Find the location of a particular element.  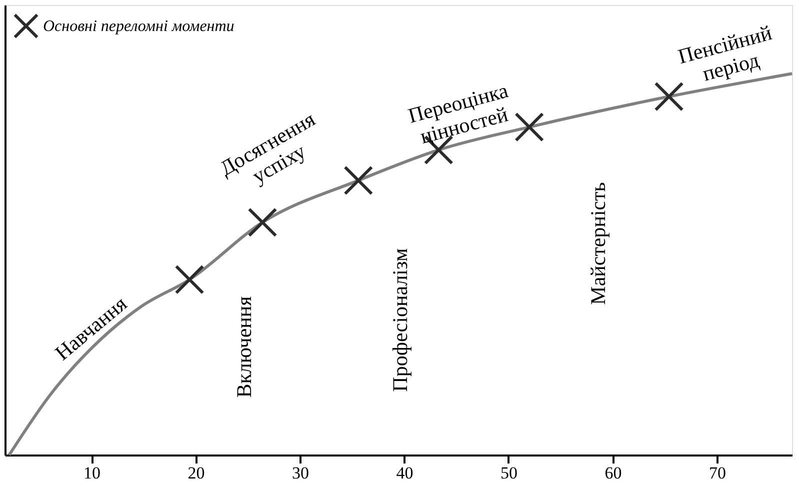

annotation: Майстерність is located at coordinates (598, 243).